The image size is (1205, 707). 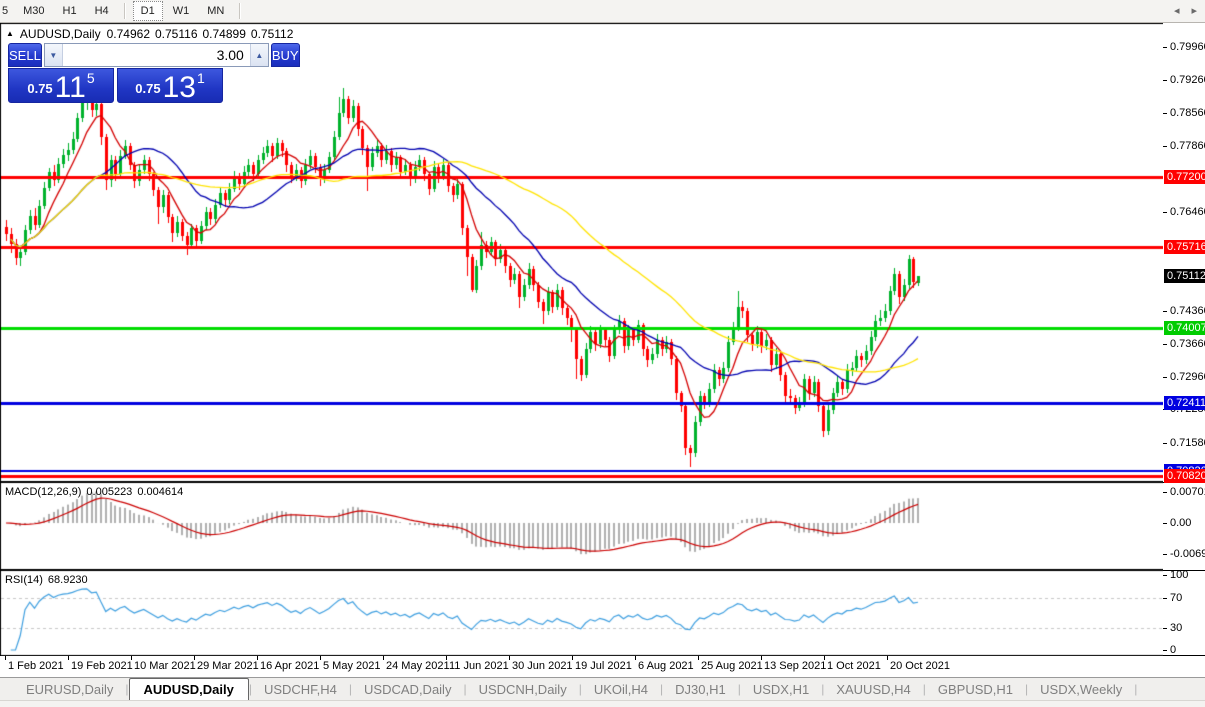 I want to click on macd-main-value: 0.005223, so click(x=109, y=492).